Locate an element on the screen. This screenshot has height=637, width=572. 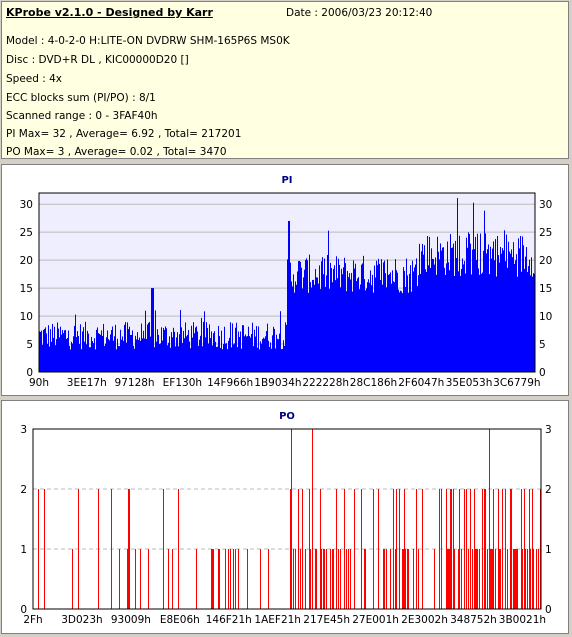
y-tick-label-right: 30 is located at coordinates (545, 205).